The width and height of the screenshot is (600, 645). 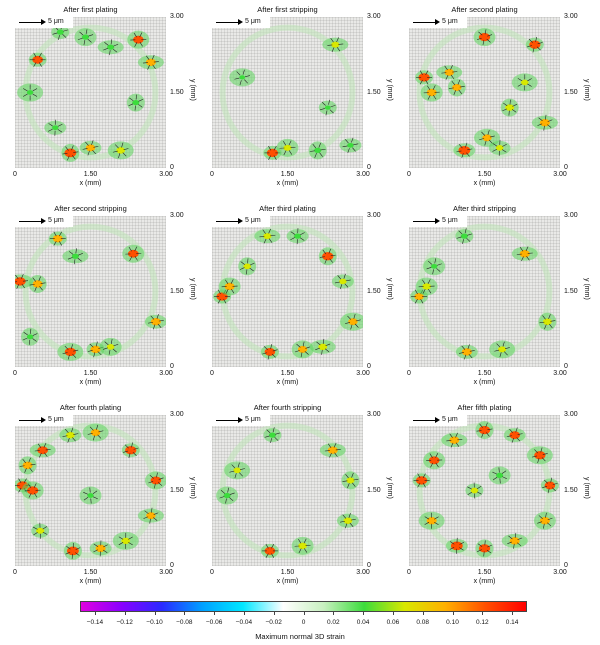 What do you see at coordinates (253, 21) in the screenshot?
I see `scale-bar-label: 5 μm` at bounding box center [253, 21].